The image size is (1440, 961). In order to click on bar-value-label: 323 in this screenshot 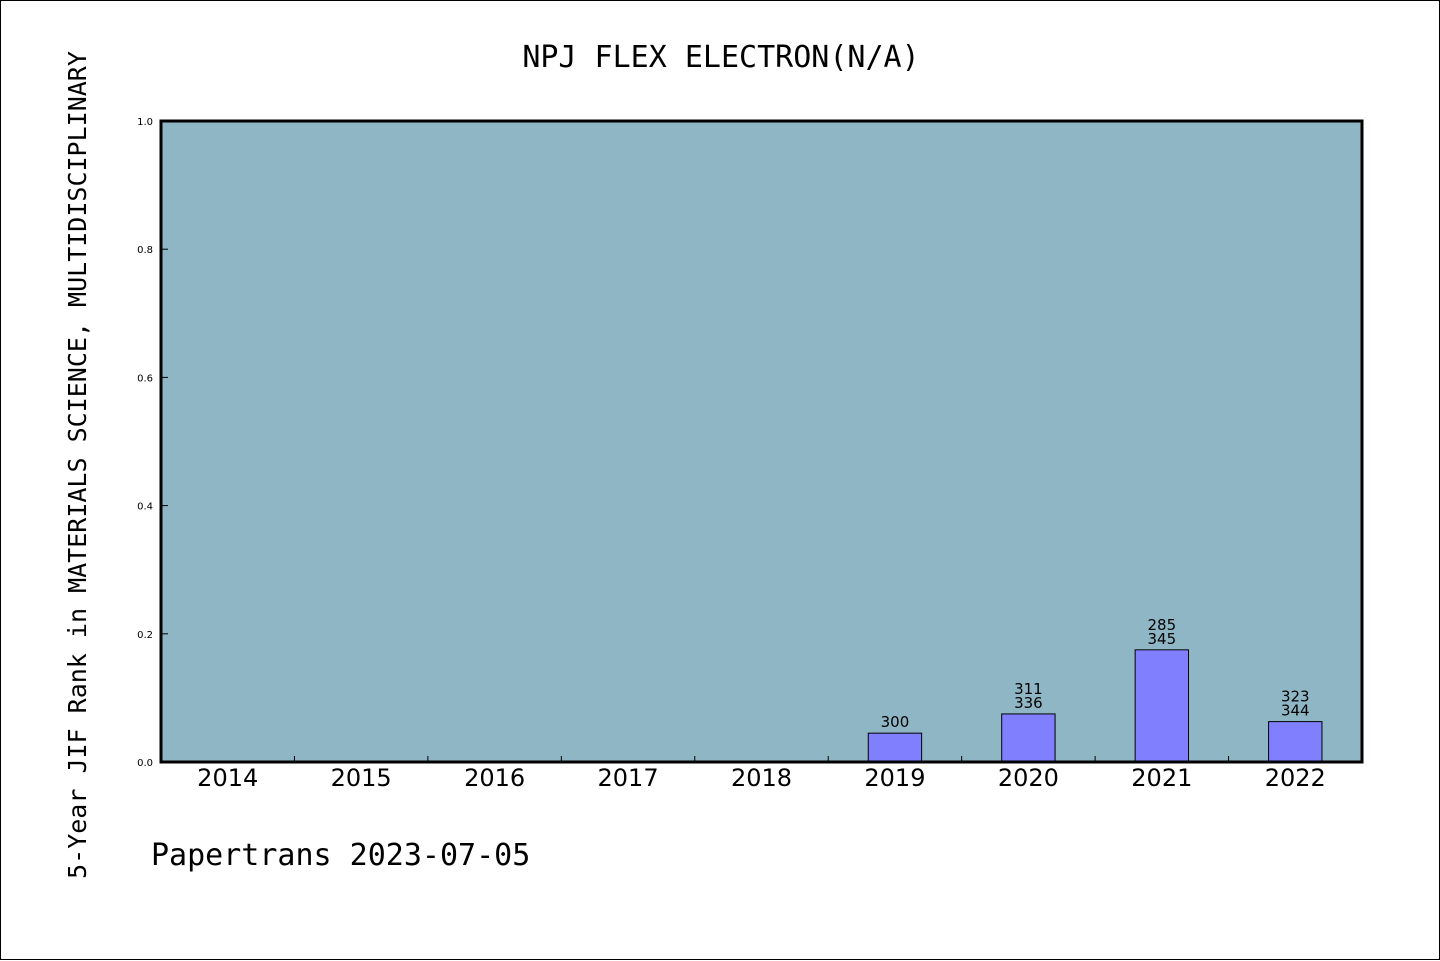, I will do `click(1295, 697)`.